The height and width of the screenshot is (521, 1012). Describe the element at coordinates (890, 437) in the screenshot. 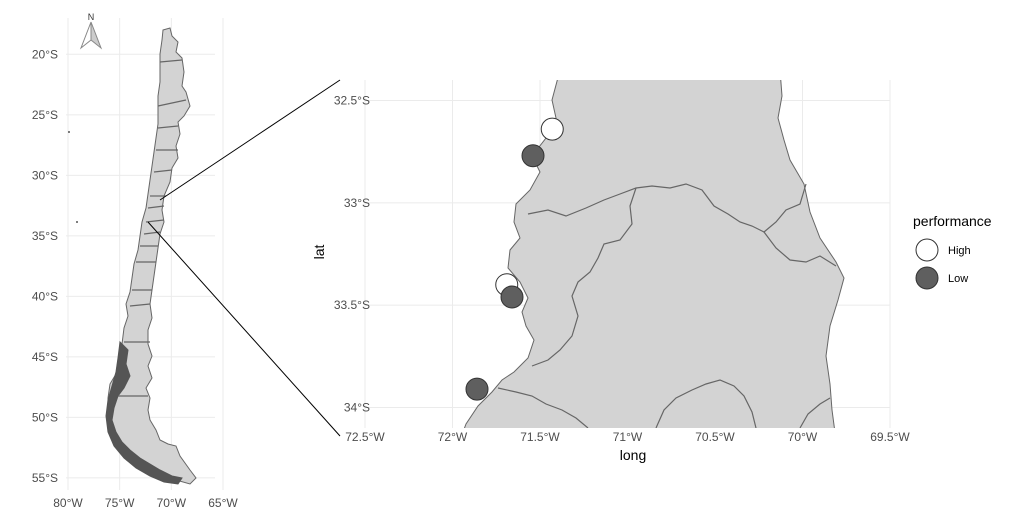

I see `detail-lon-tick-label: 69.5°W` at that location.